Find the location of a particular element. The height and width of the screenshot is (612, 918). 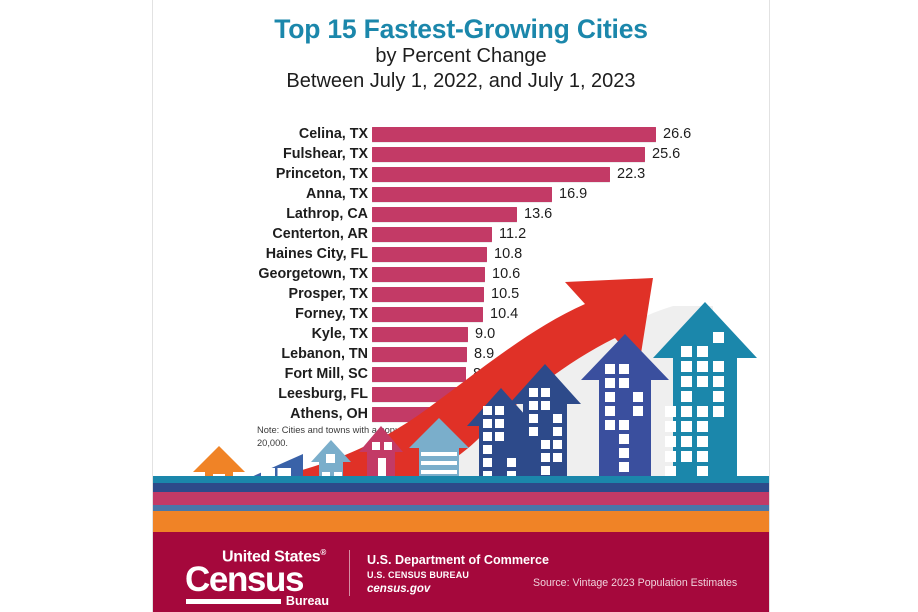

bar-value-label: 26.6 is located at coordinates (677, 134).